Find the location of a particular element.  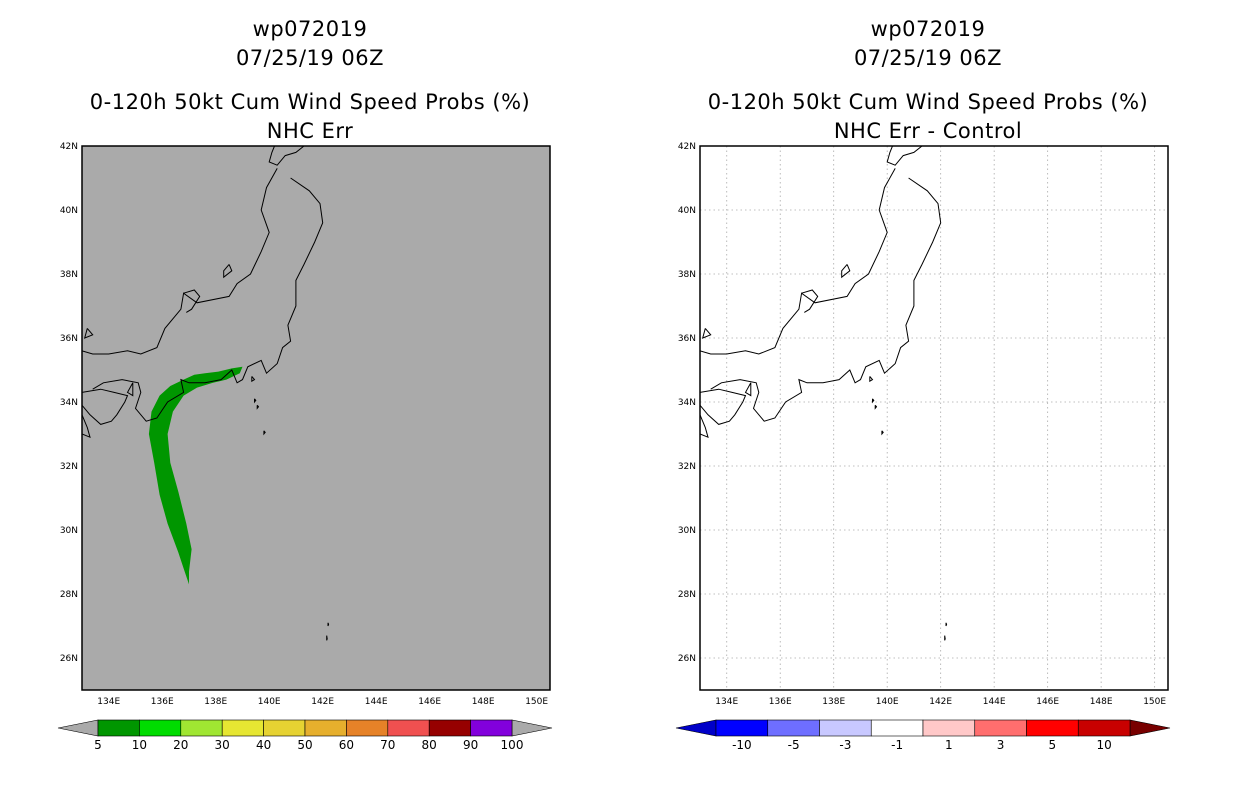

left-title-product: 0-120h 50kt Cum Wind Speed Probs (%) is located at coordinates (310, 102).